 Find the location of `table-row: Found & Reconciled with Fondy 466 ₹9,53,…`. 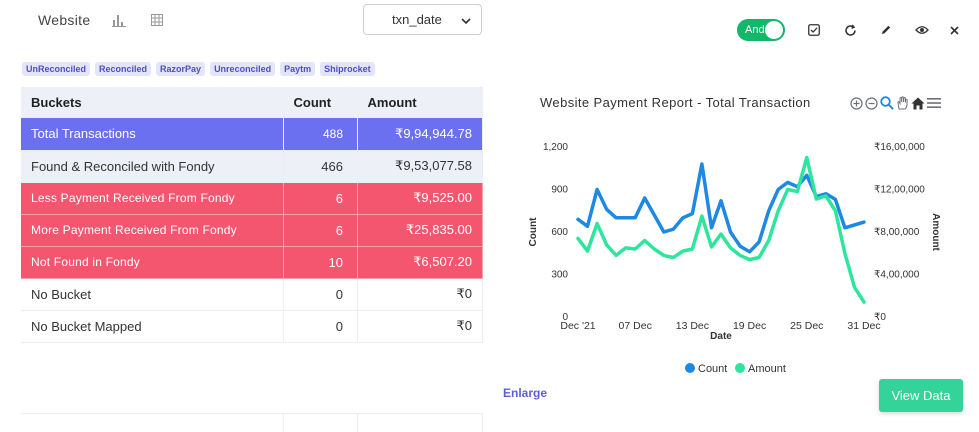

table-row: Found & Reconciled with Fondy 466 ₹9,53,… is located at coordinates (252, 166).